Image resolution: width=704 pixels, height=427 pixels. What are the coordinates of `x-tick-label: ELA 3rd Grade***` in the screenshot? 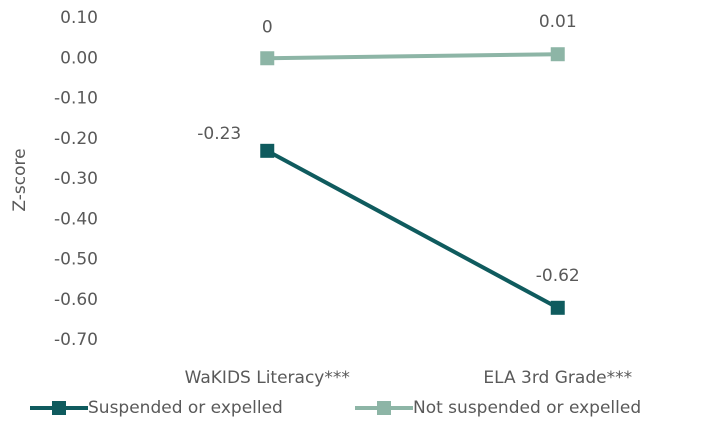 It's located at (557, 378).